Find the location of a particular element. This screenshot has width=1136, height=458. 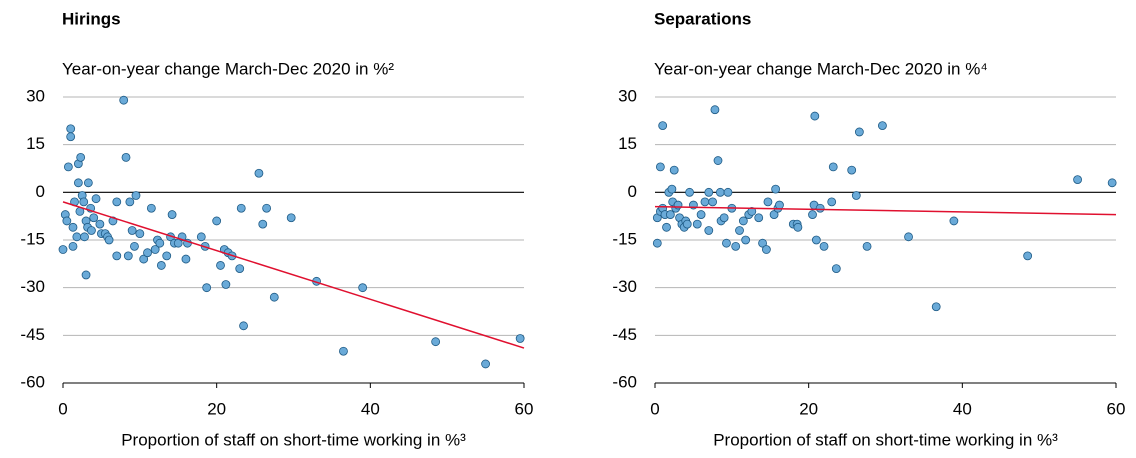

y-tick-label: 30 is located at coordinates (627, 95).